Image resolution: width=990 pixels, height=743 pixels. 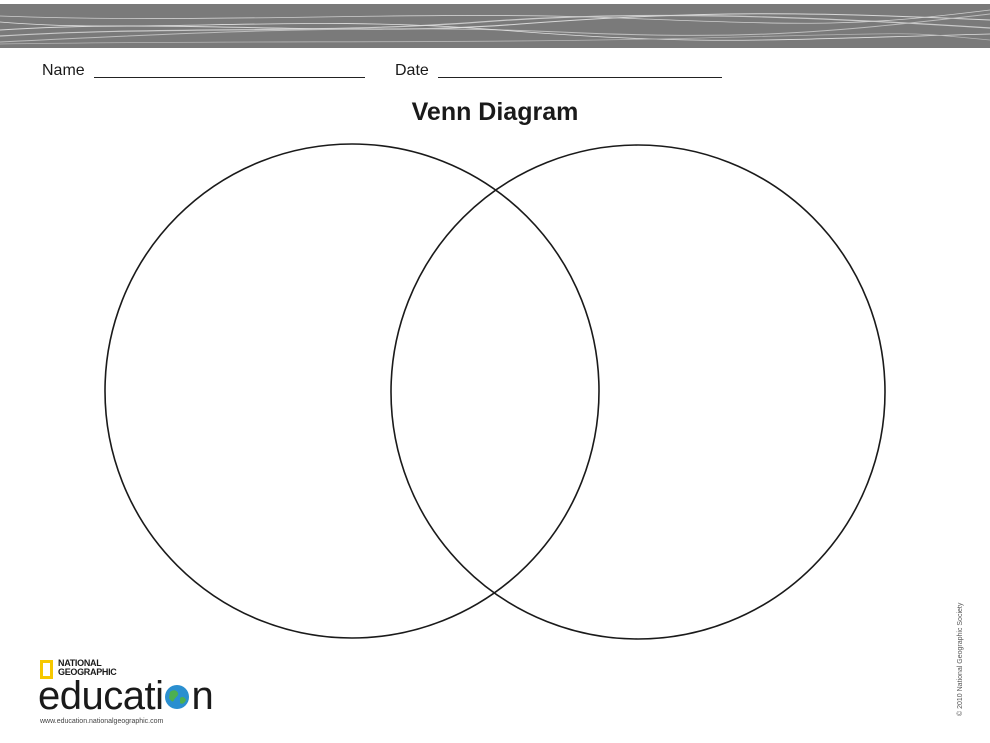 I want to click on natgeo-brand-name: NATIONAL GEOGRAPHIC, so click(x=87, y=667).